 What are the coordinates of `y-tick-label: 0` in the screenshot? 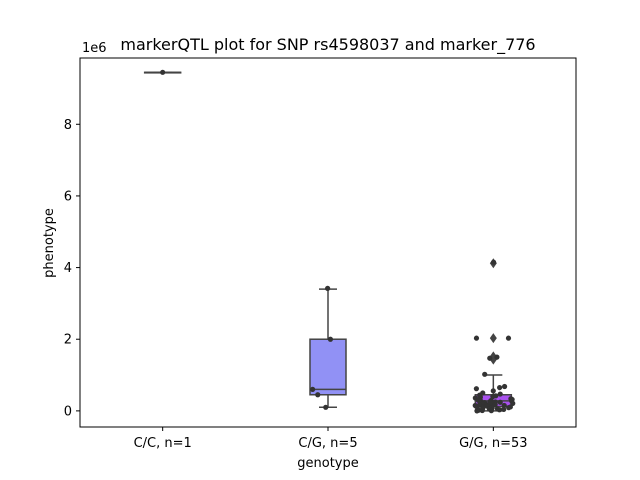 It's located at (68, 411).